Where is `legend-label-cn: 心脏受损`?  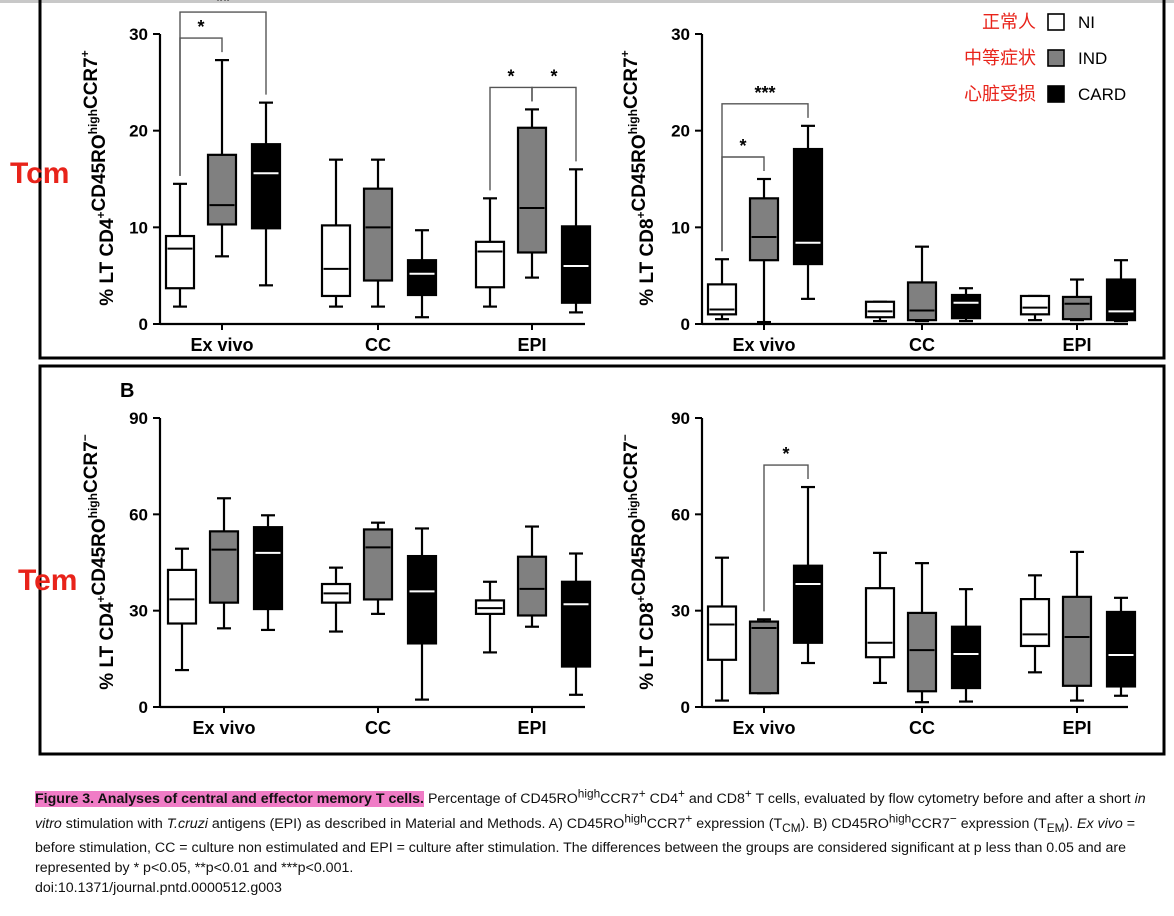
legend-label-cn: 心脏受损 is located at coordinates (1000, 94).